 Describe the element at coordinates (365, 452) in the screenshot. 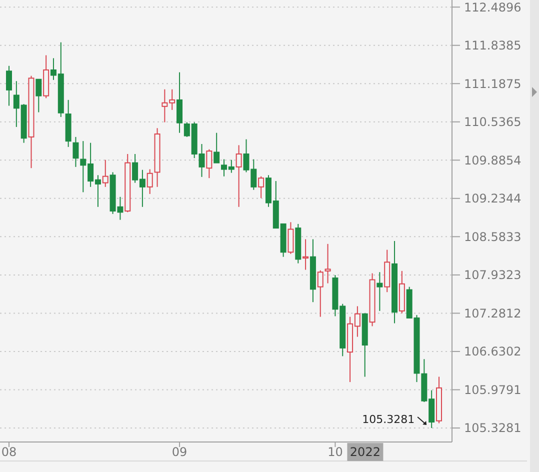

I see `text: 2022` at that location.